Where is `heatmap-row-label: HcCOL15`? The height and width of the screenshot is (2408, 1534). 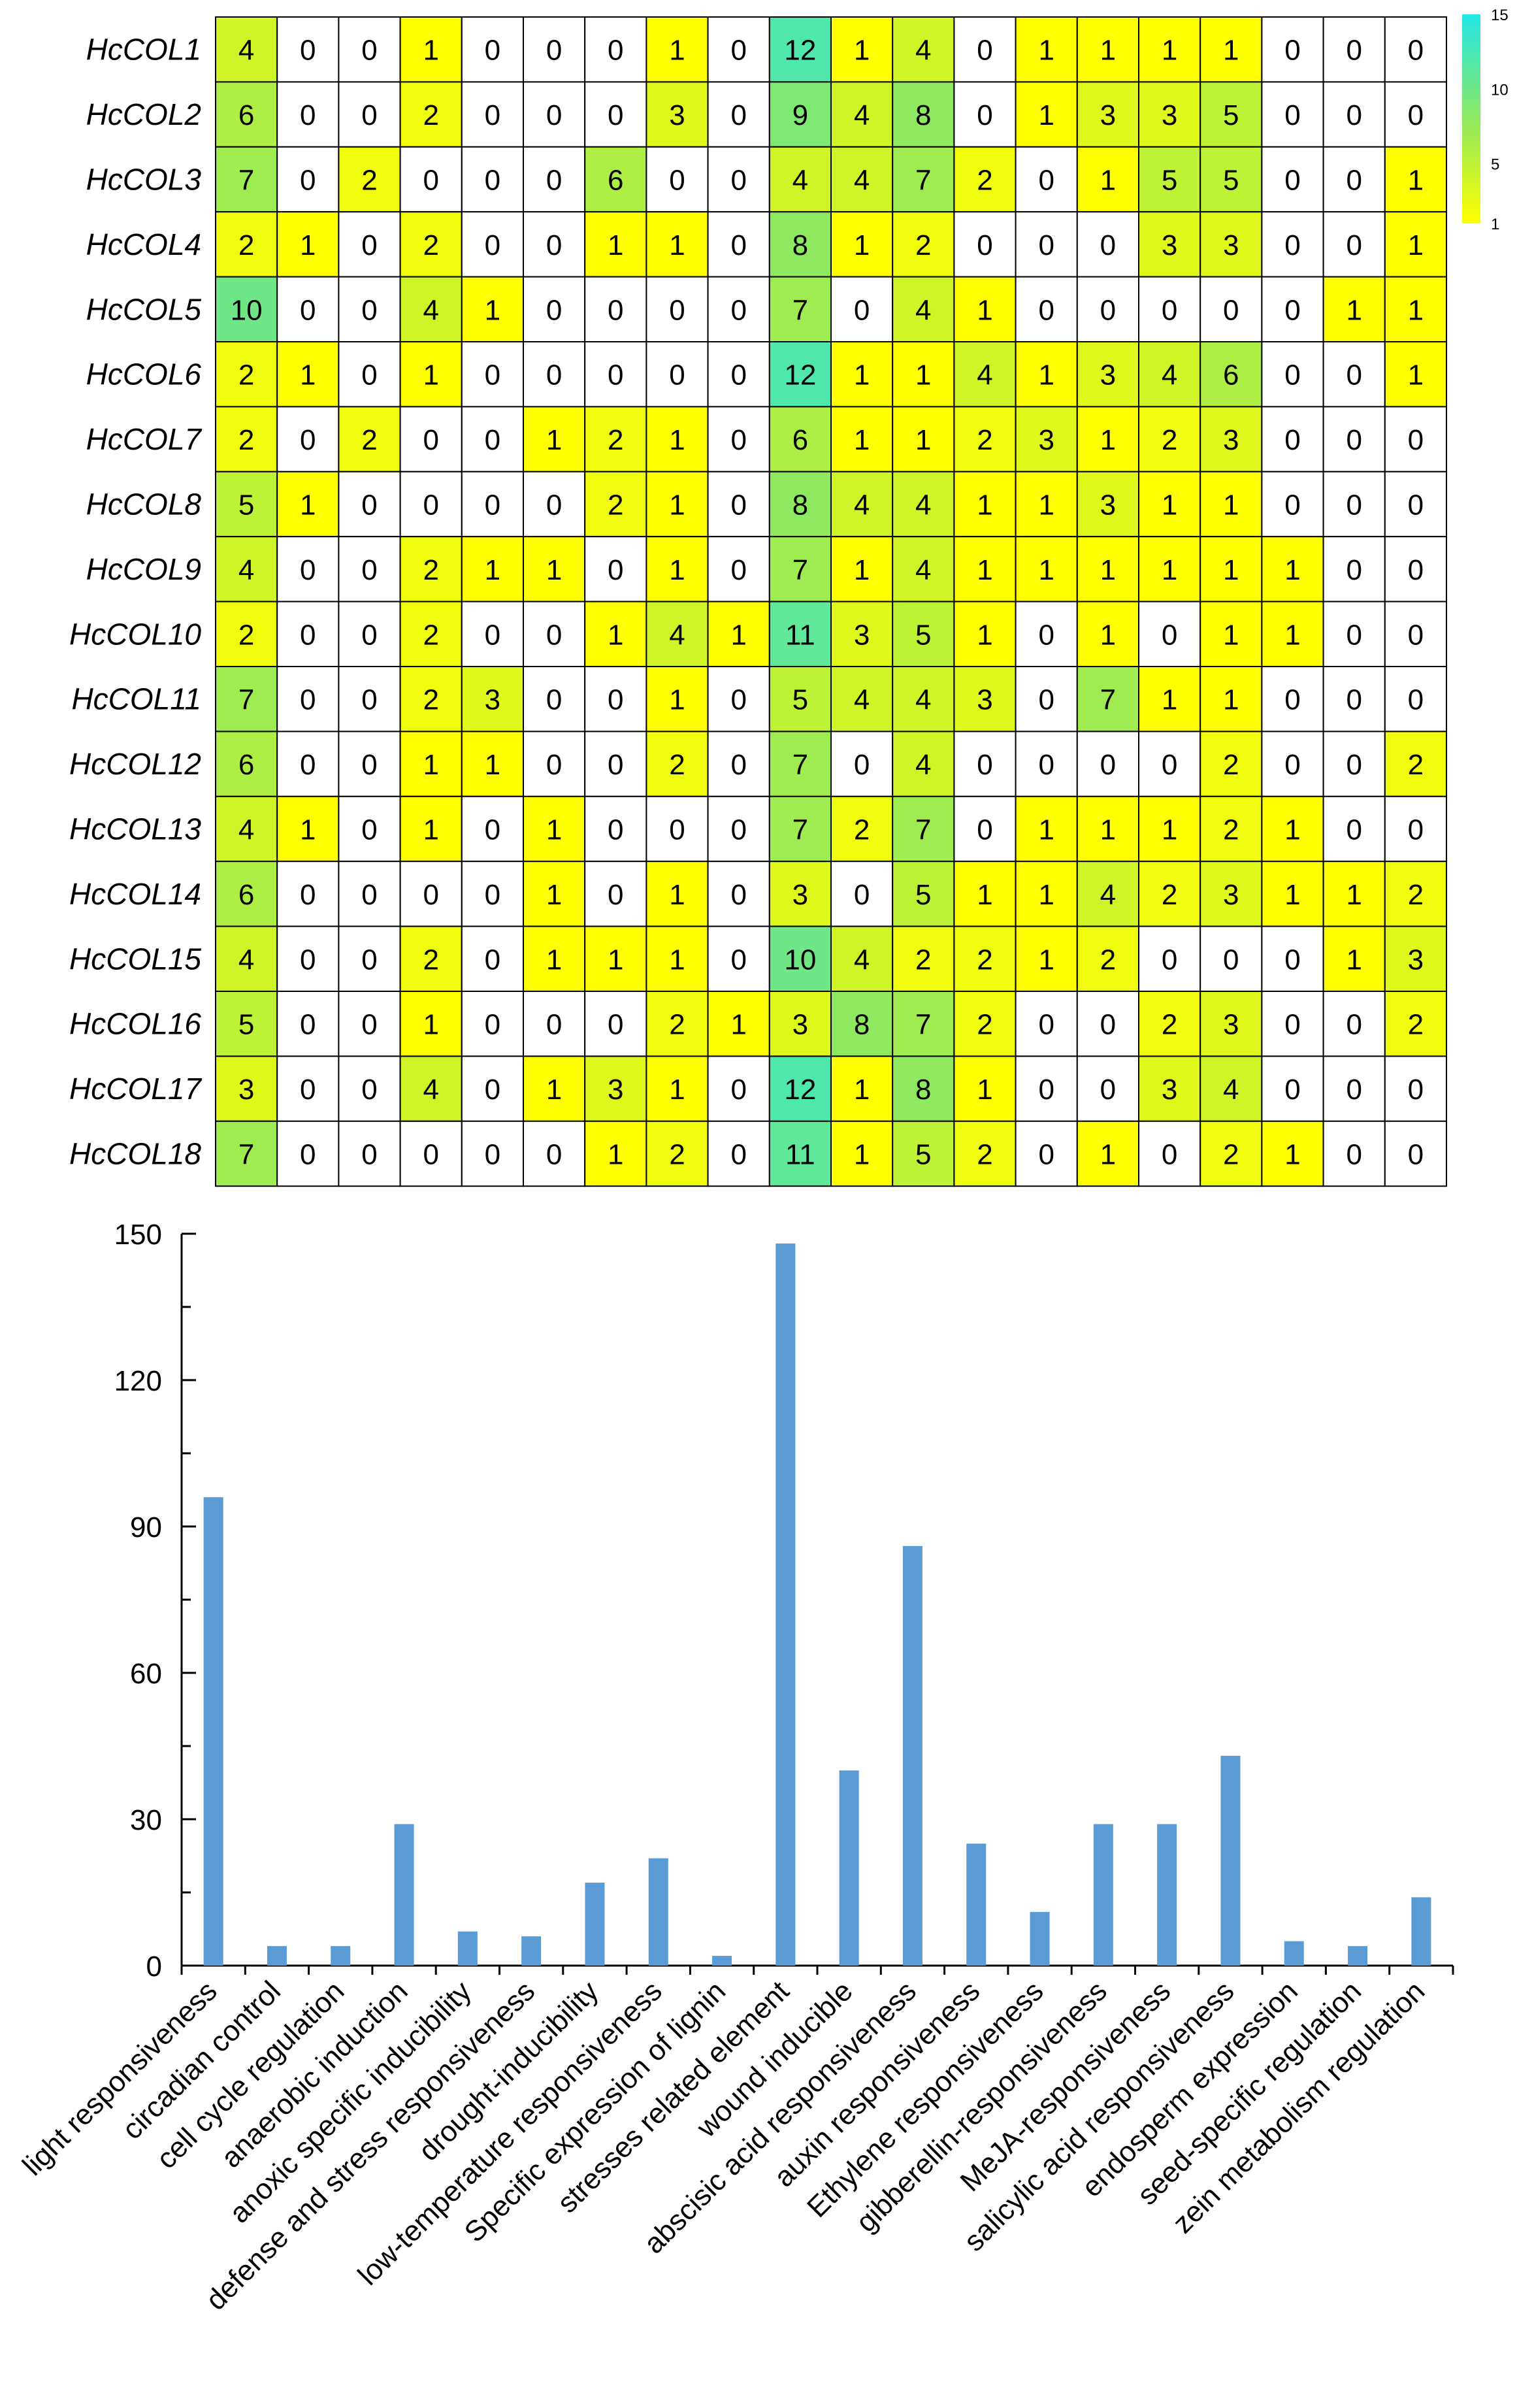
heatmap-row-label: HcCOL15 is located at coordinates (135, 959).